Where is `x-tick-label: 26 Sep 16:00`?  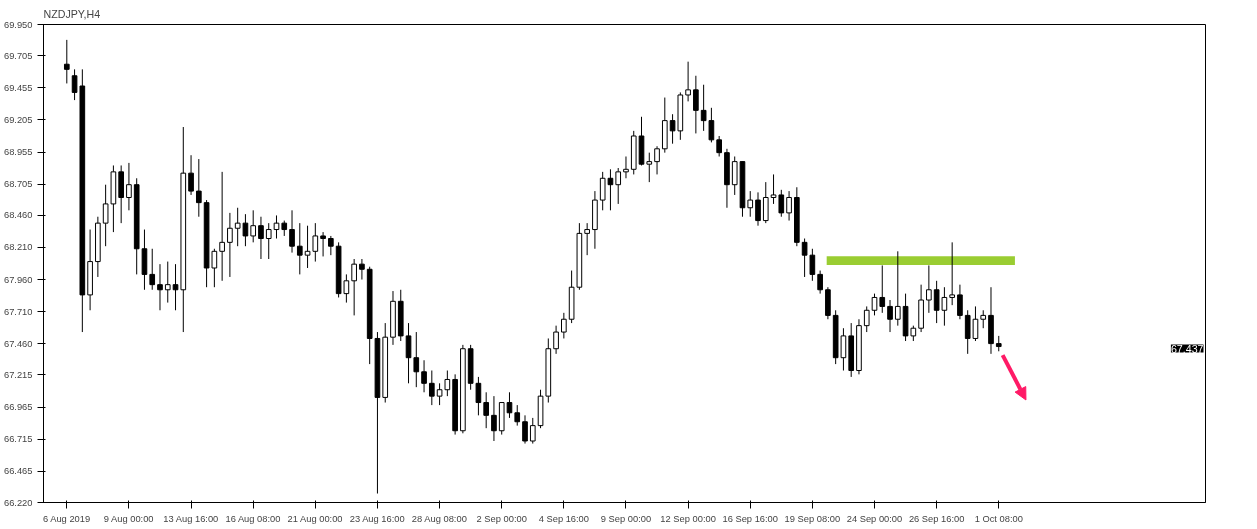
x-tick-label: 26 Sep 16:00 is located at coordinates (936, 518).